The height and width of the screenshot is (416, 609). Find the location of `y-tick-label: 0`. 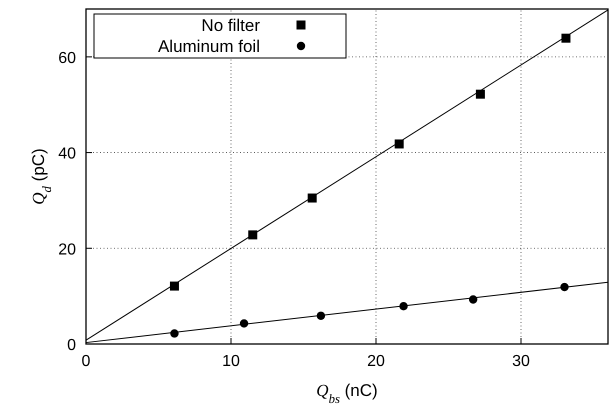

y-tick-label: 0 is located at coordinates (71, 345).